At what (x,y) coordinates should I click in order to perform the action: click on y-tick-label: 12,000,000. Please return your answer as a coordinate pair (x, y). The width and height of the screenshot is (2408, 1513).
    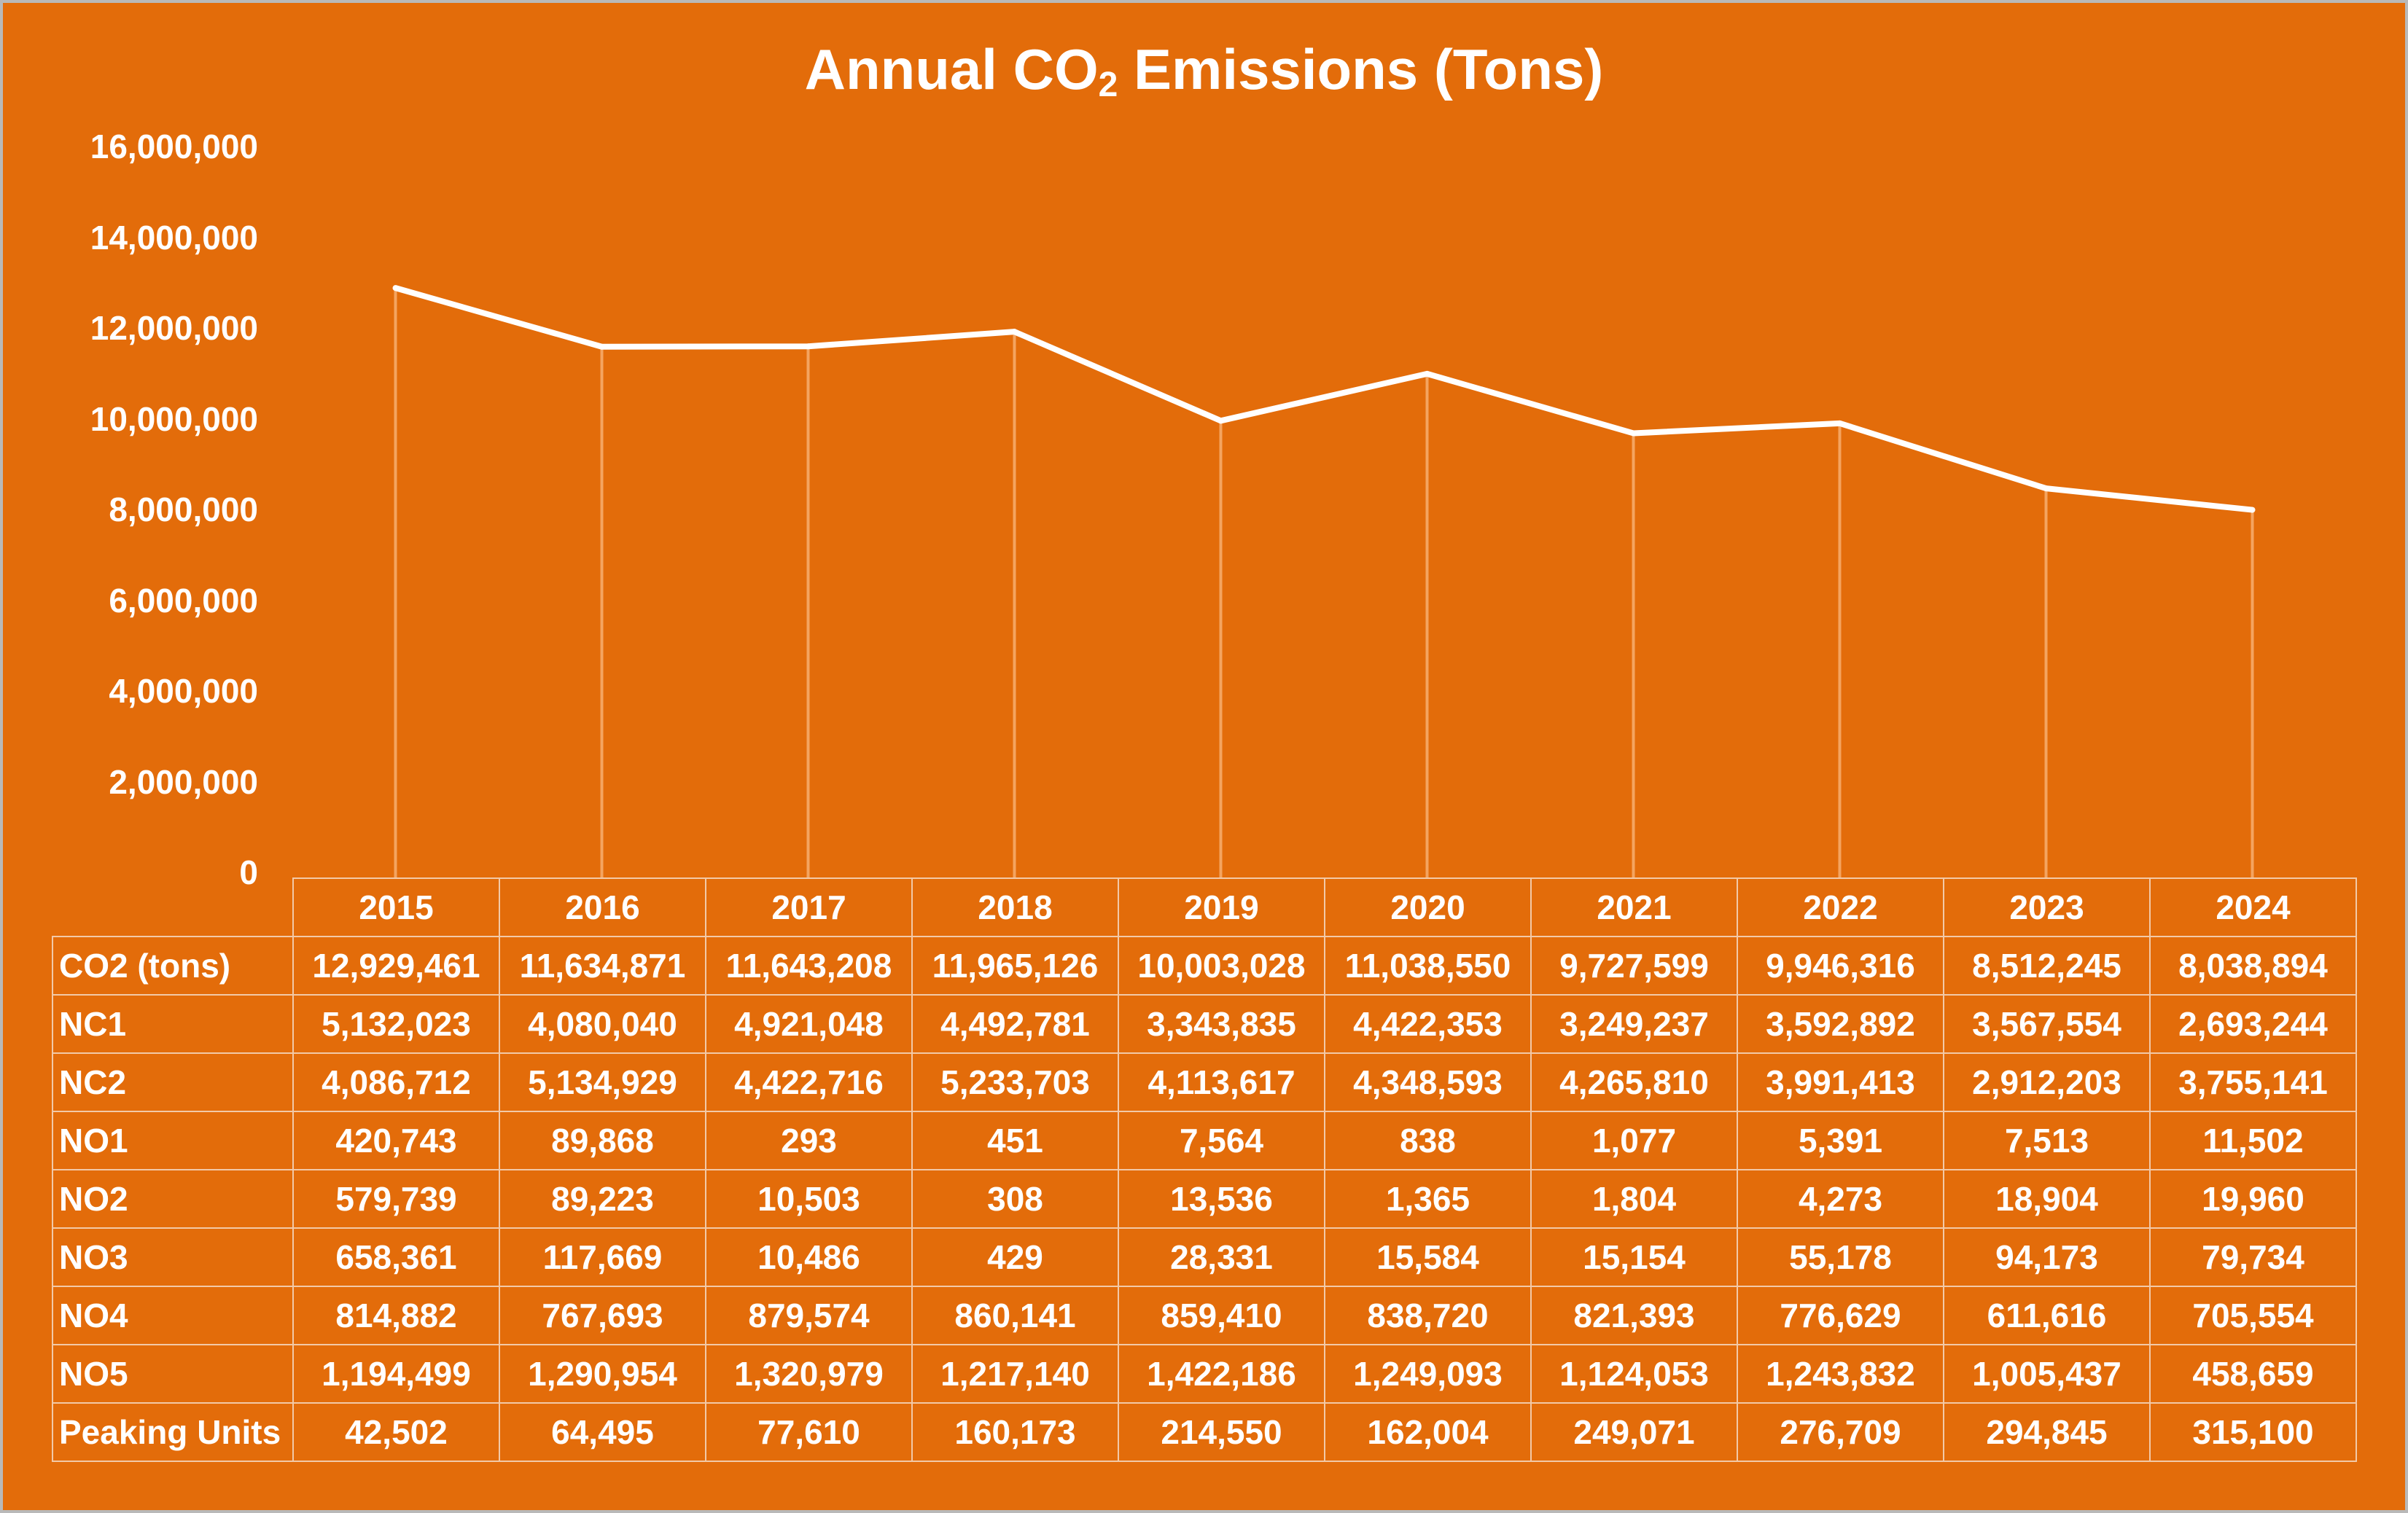
    Looking at the image, I should click on (174, 328).